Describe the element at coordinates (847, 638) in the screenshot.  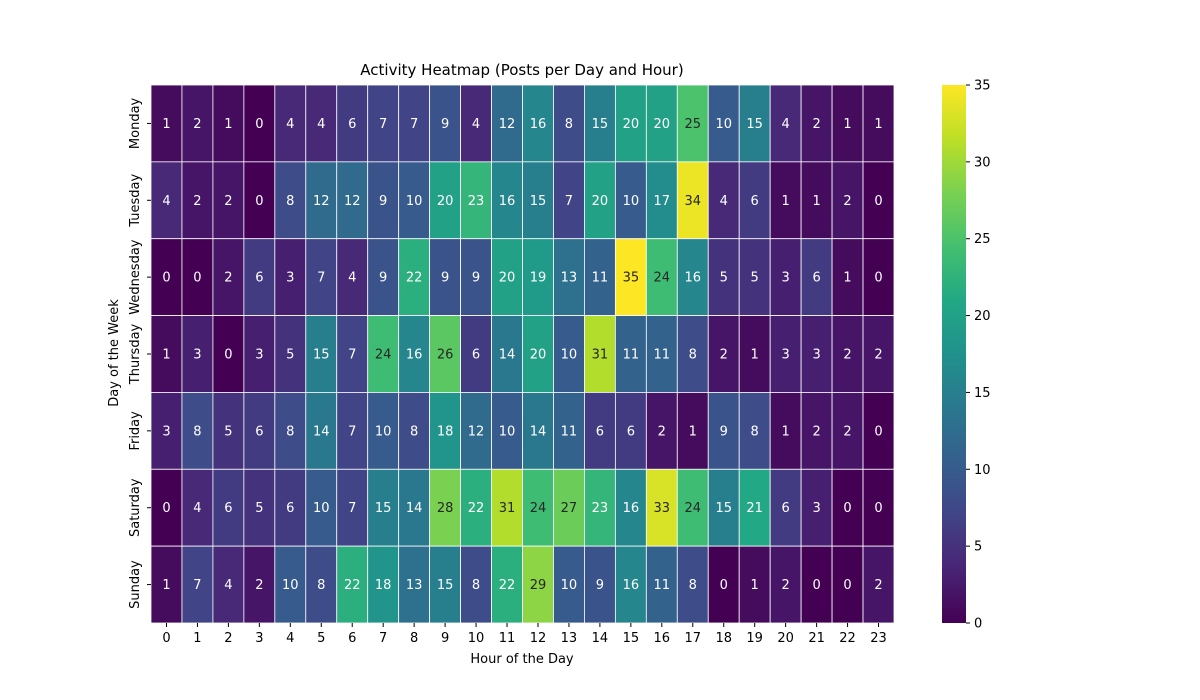
I see `x-tick-label: 22` at that location.